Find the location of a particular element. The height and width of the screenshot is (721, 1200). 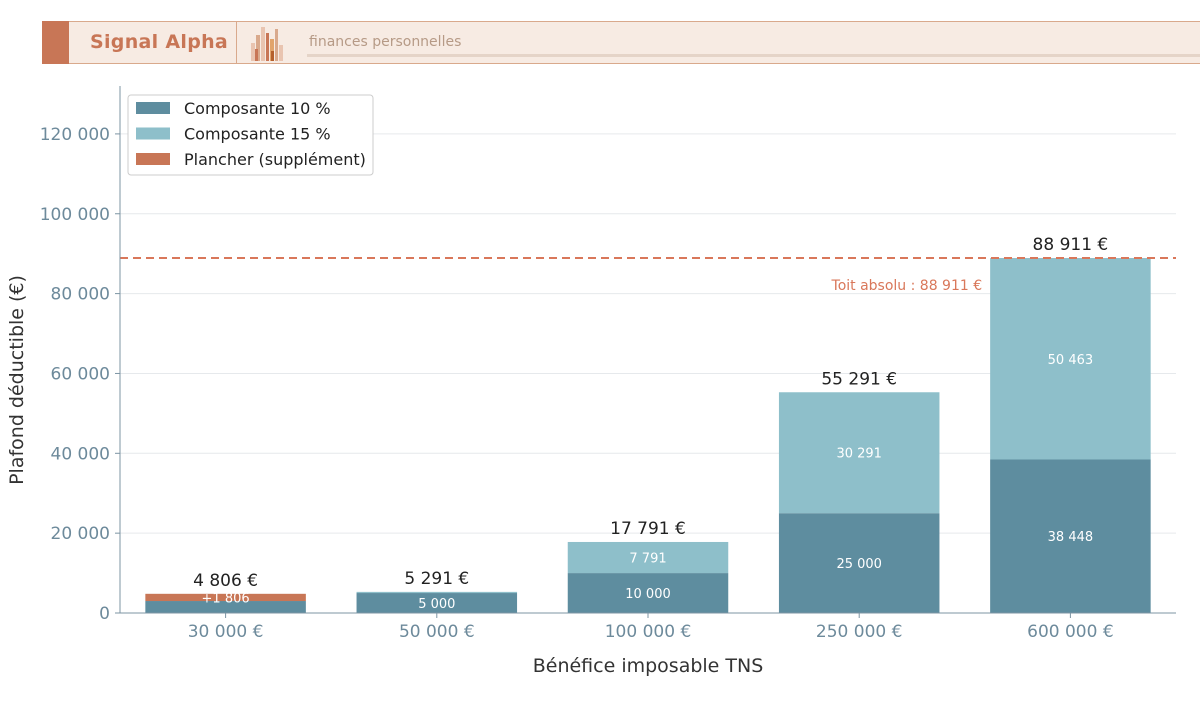

bar-total-label: 88 911 € is located at coordinates (1071, 245).